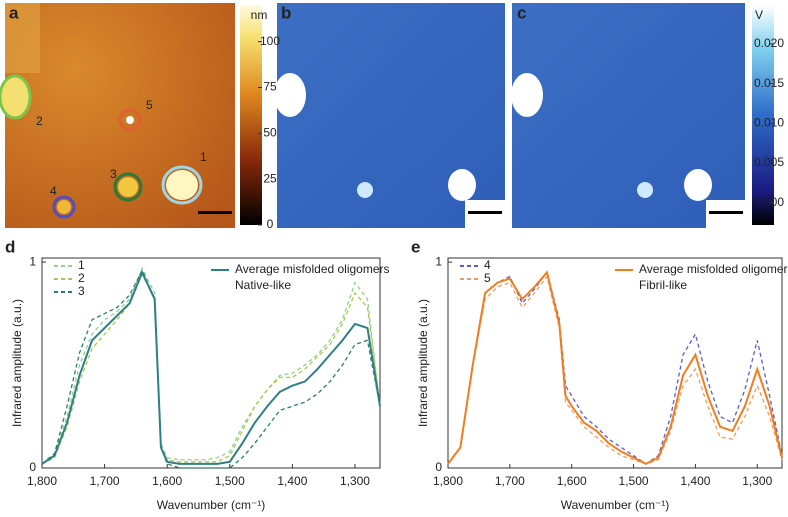 The width and height of the screenshot is (788, 517). What do you see at coordinates (415, 246) in the screenshot?
I see `panel-label: e` at bounding box center [415, 246].